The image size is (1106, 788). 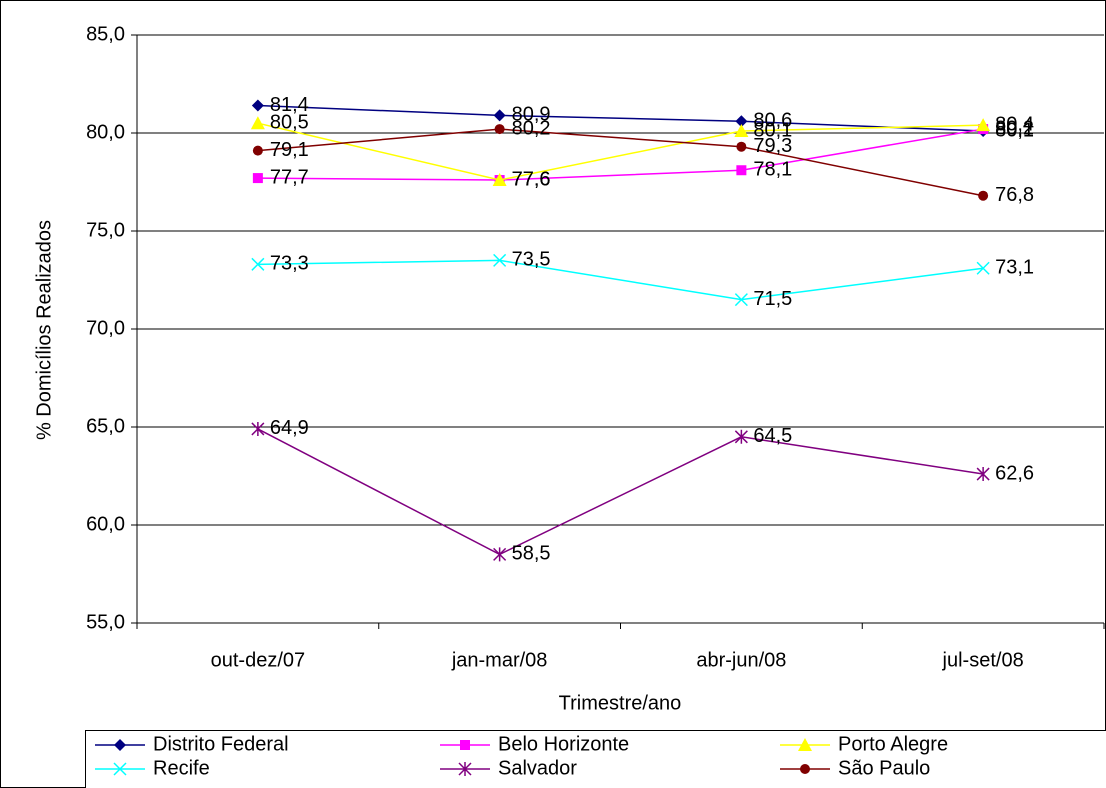 What do you see at coordinates (537, 768) in the screenshot?
I see `legend-label: Salvador` at bounding box center [537, 768].